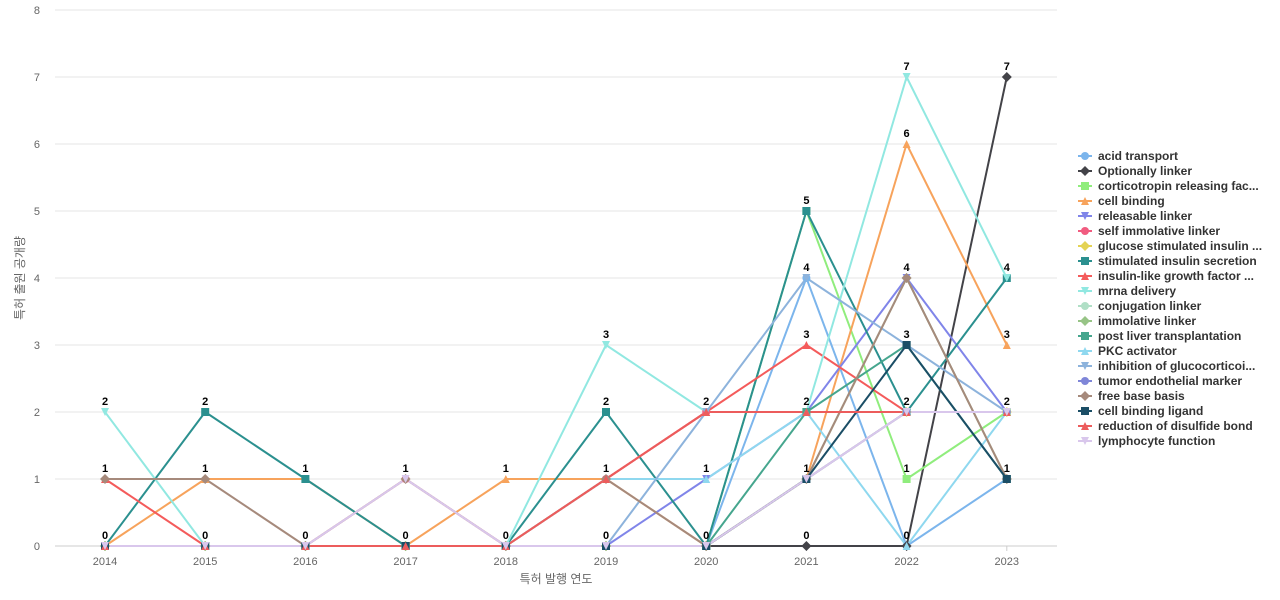  What do you see at coordinates (37, 145) in the screenshot?
I see `y-tick-label: 6` at bounding box center [37, 145].